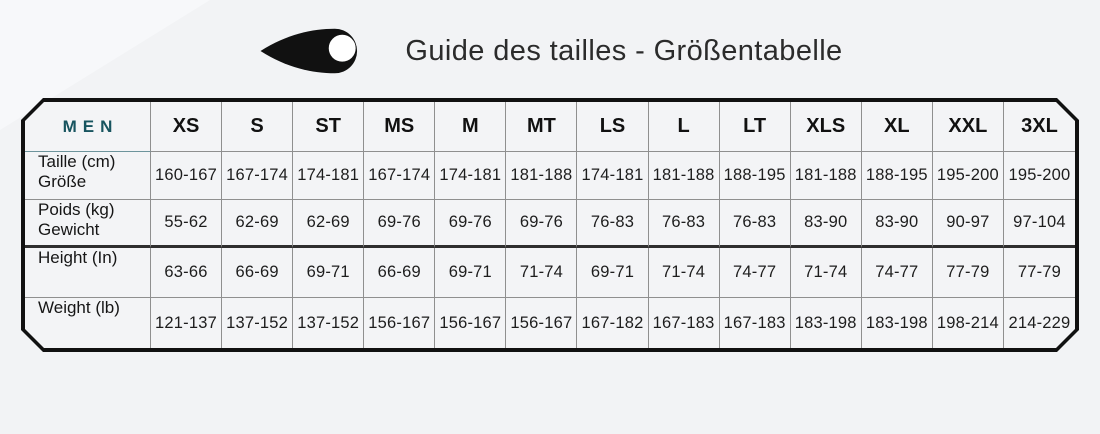 This screenshot has height=434, width=1100. I want to click on row-label-line1: Poids (kg), so click(76, 209).